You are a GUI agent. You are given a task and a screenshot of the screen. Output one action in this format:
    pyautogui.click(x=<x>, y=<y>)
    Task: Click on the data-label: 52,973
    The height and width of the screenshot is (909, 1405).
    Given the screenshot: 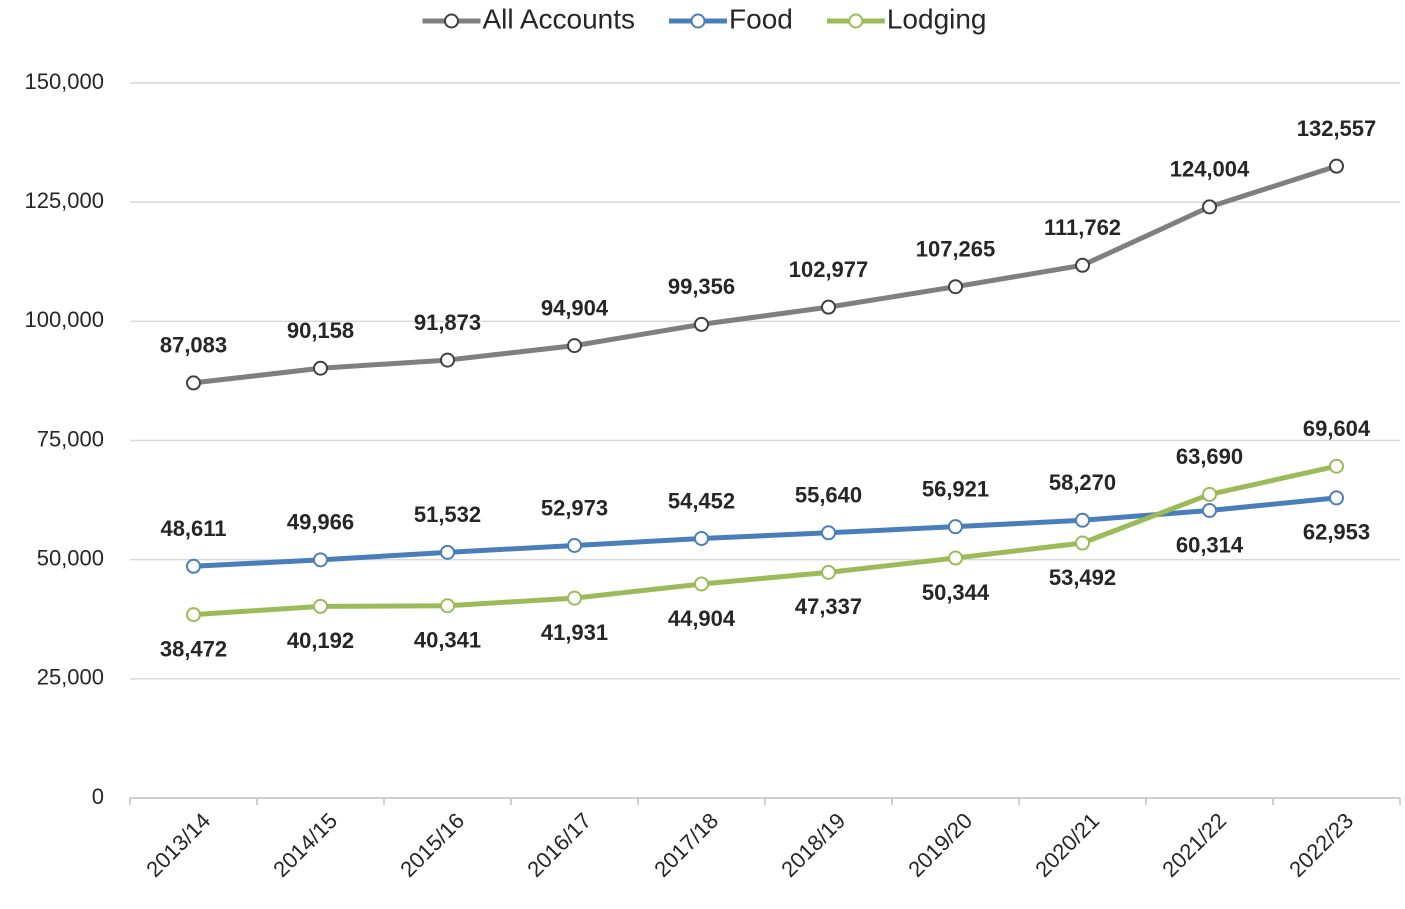 What is the action you would take?
    pyautogui.click(x=574, y=507)
    